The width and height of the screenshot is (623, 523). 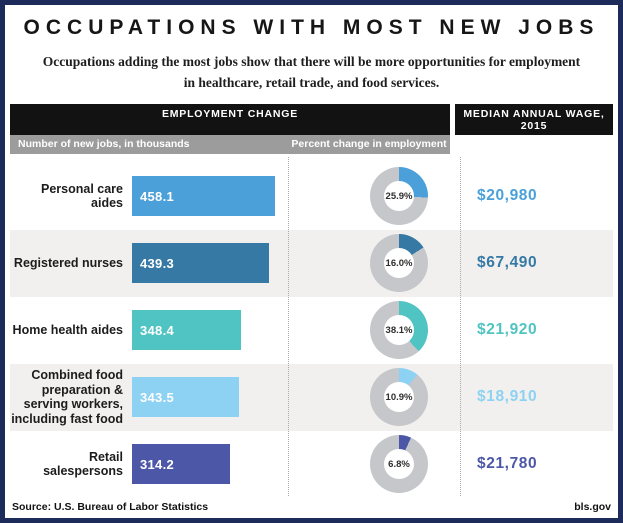 I want to click on new-jobs-value: 348.4, so click(x=157, y=330).